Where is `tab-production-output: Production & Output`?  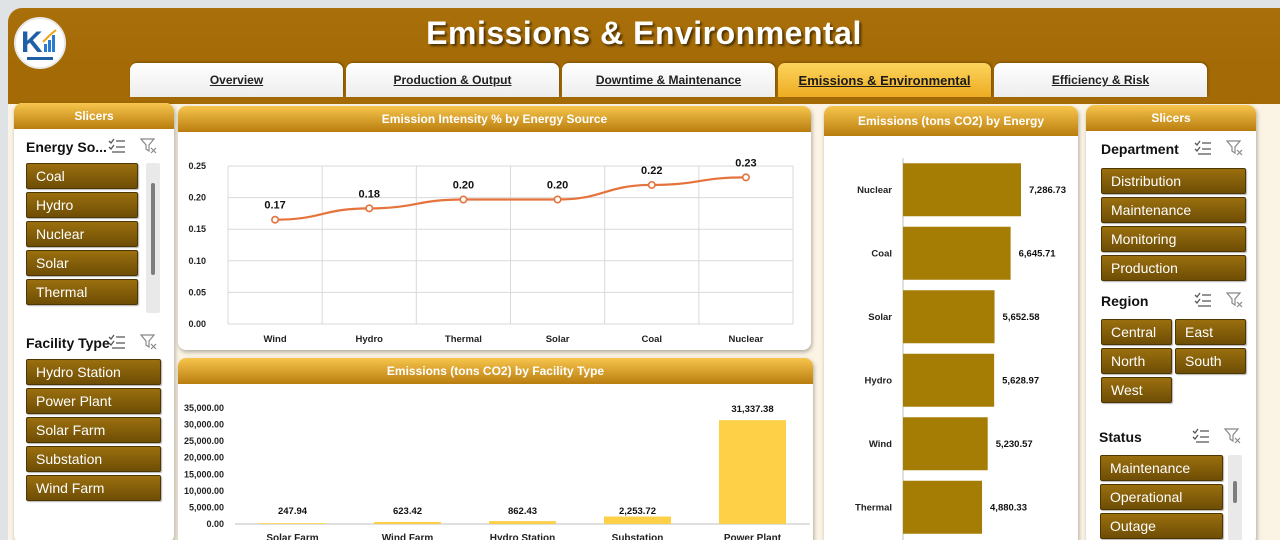
tab-production-output: Production & Output is located at coordinates (452, 80).